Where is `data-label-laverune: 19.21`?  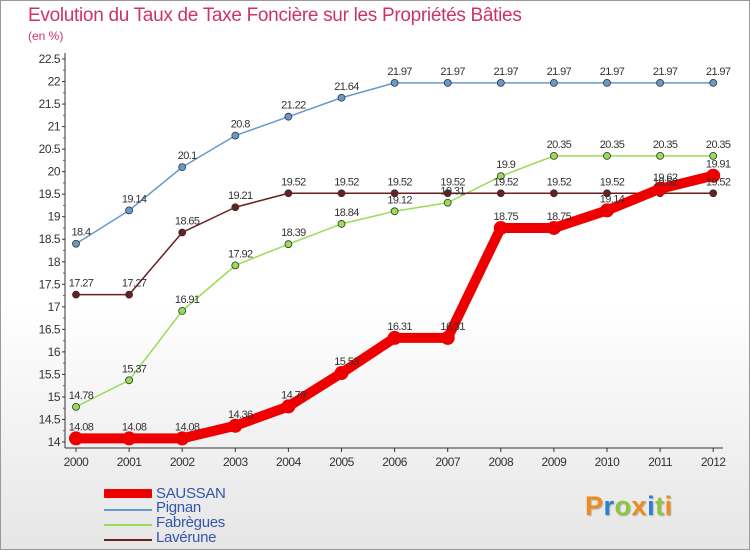 data-label-laverune: 19.21 is located at coordinates (240, 196).